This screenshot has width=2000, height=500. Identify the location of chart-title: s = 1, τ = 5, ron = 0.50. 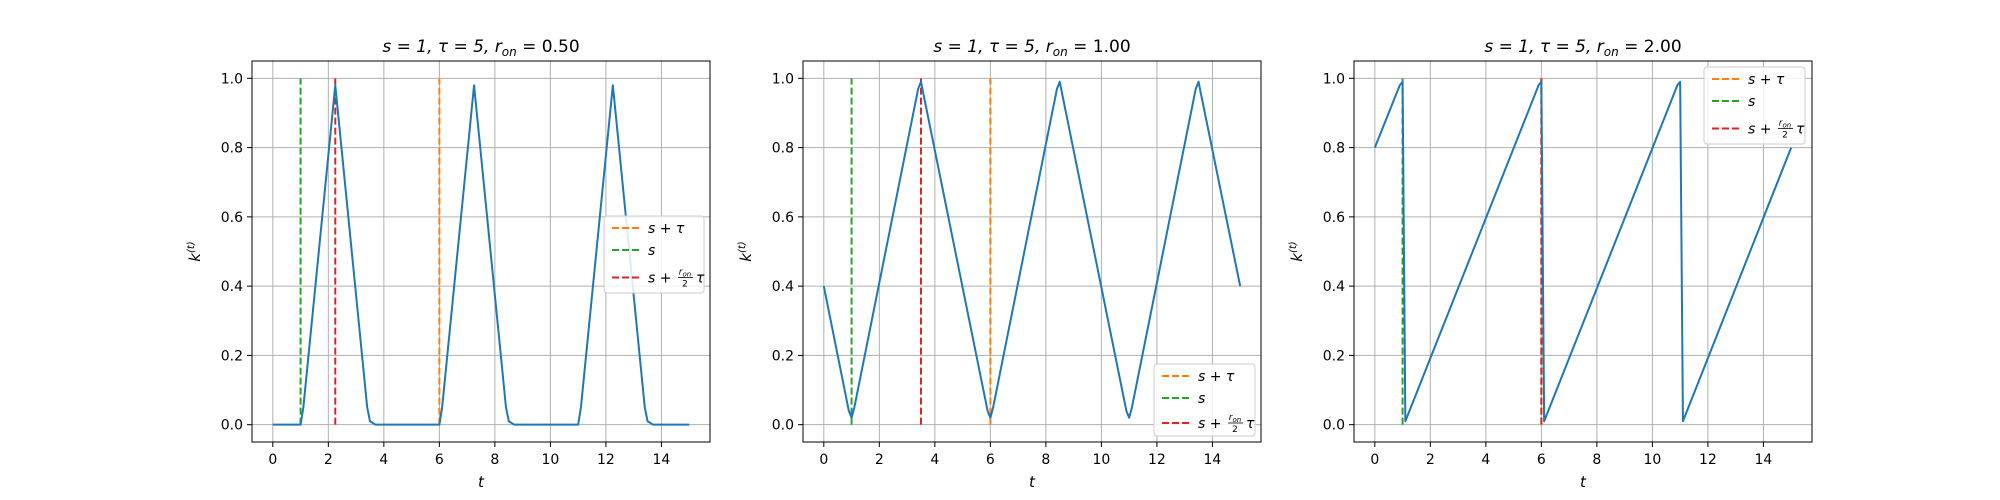
(480, 48).